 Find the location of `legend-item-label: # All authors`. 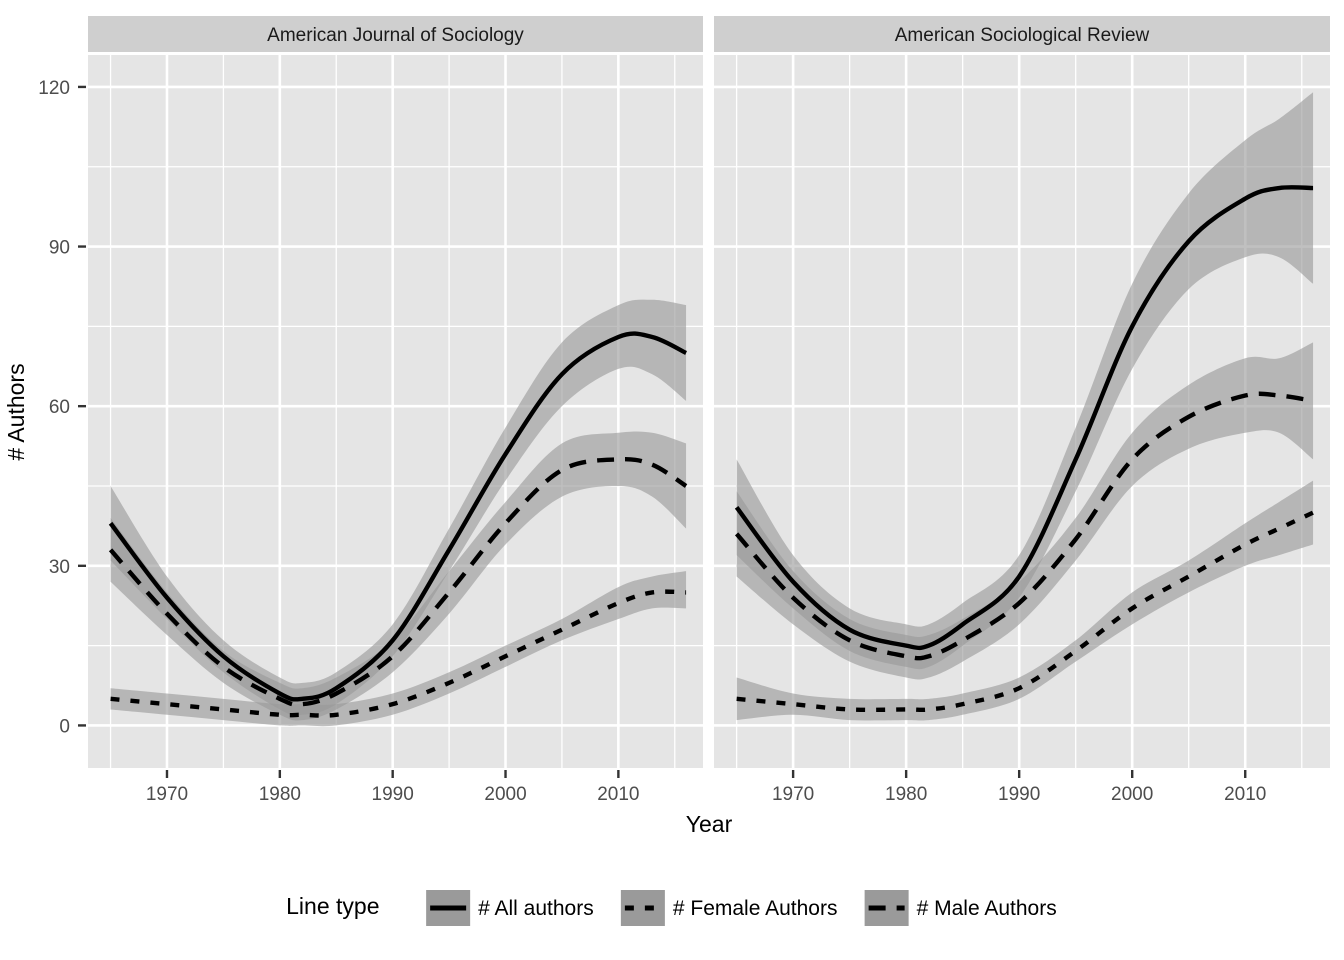

legend-item-label: # All authors is located at coordinates (536, 908).